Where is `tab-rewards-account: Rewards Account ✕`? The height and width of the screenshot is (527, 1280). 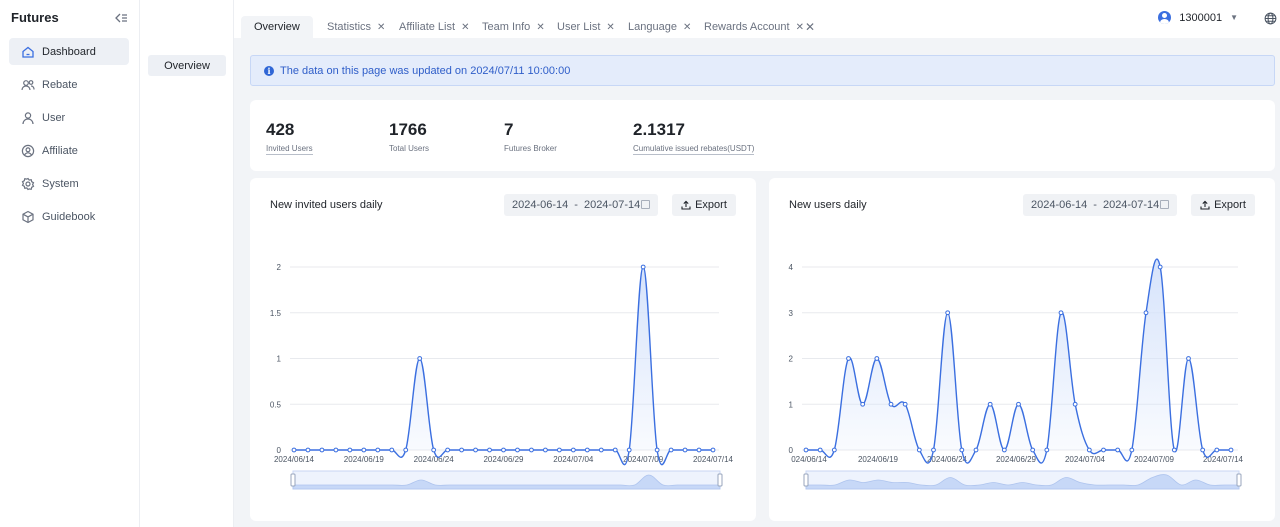
tab-rewards-account: Rewards Account ✕ is located at coordinates (754, 27).